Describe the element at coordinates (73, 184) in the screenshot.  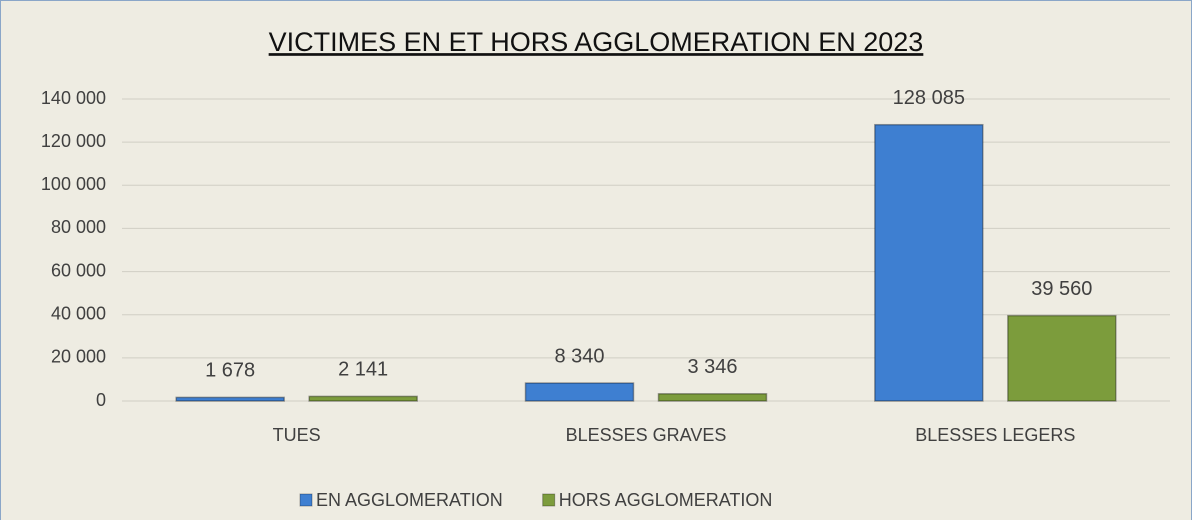
I see `y-tick-label: 100 000` at that location.